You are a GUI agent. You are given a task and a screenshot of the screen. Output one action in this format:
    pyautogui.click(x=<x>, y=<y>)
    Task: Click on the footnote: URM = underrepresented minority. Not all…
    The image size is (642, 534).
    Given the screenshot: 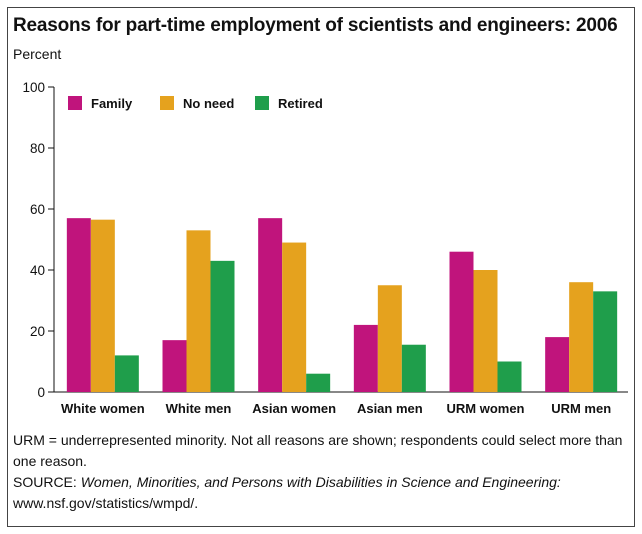 What is the action you would take?
    pyautogui.click(x=318, y=450)
    